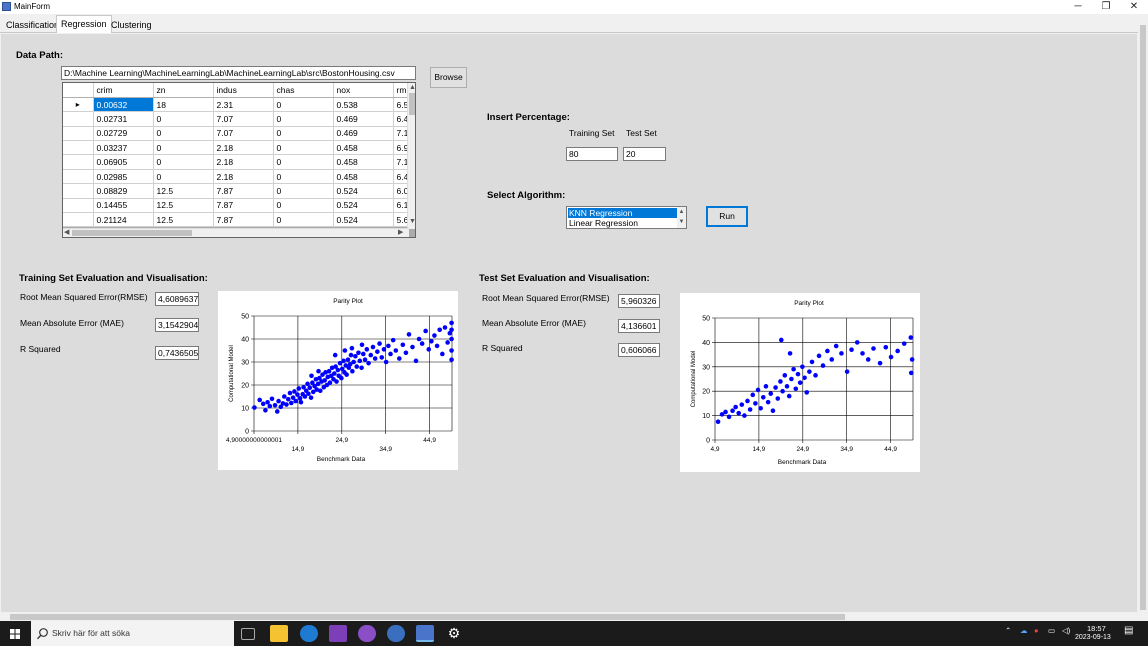 The image size is (1148, 646). I want to click on table-cell: 2.31, so click(243, 105).